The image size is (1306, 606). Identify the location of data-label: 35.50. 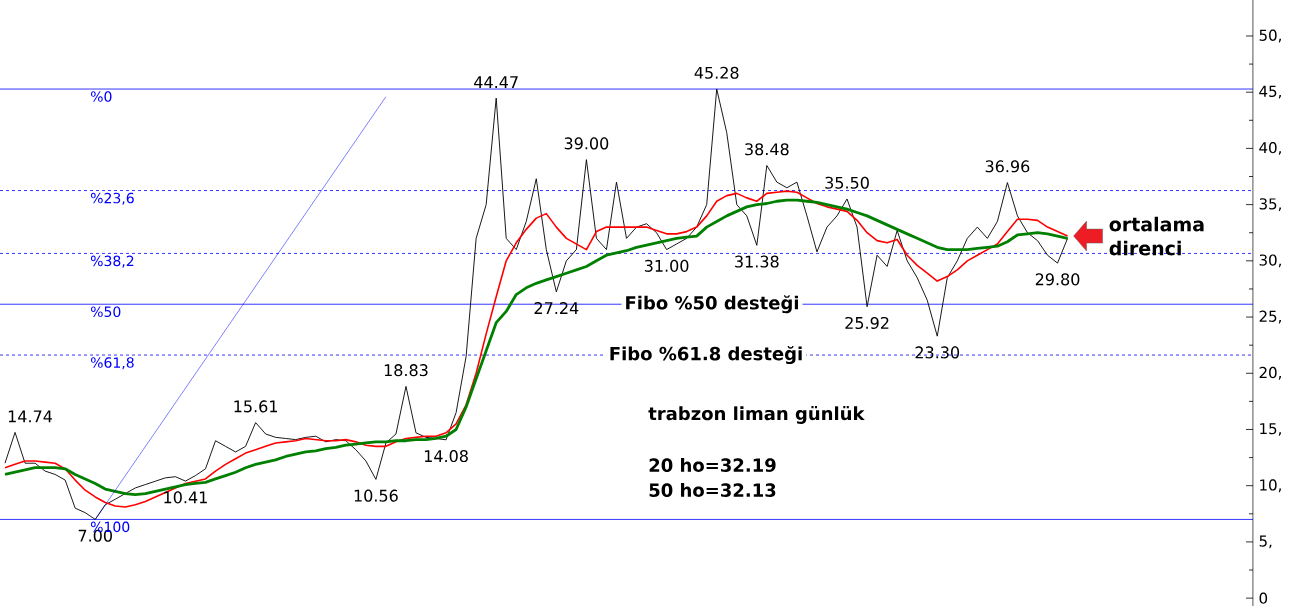
(847, 182).